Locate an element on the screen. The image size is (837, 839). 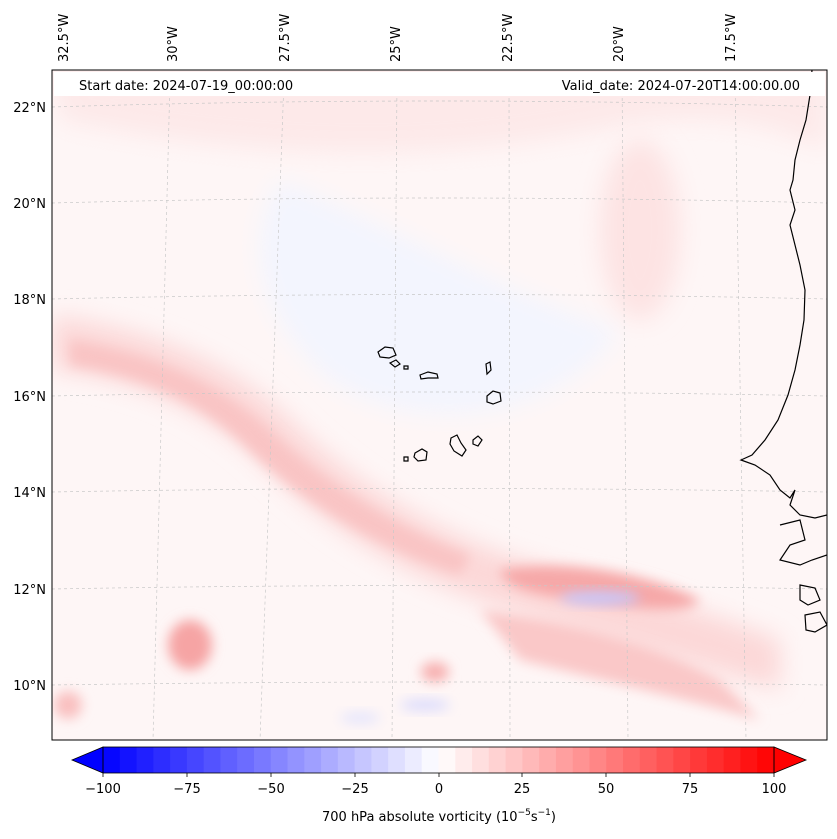
meridian-32-5w is located at coordinates (52, 103).